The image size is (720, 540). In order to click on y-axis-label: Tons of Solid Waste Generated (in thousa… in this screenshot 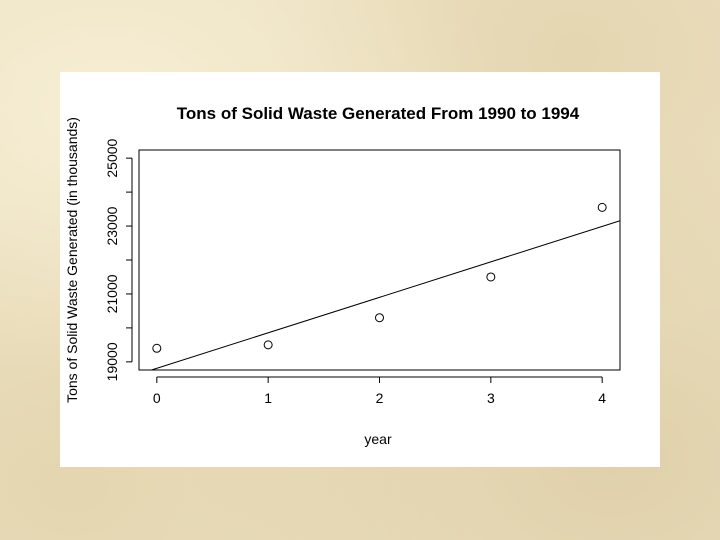, I will do `click(72, 260)`.